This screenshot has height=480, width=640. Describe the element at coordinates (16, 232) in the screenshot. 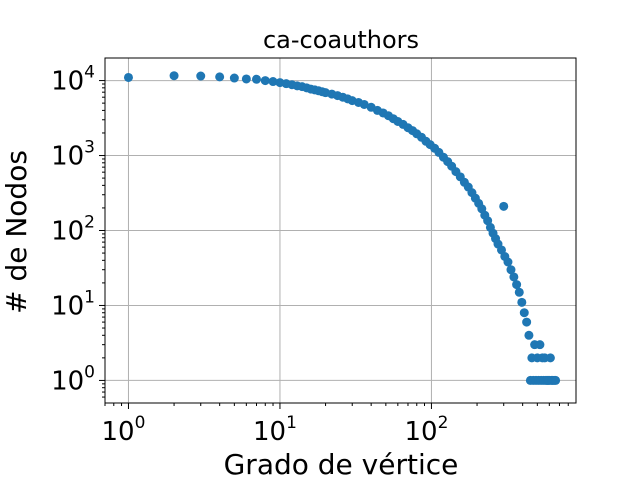

I see `y-axis-label: # de Nodos` at that location.